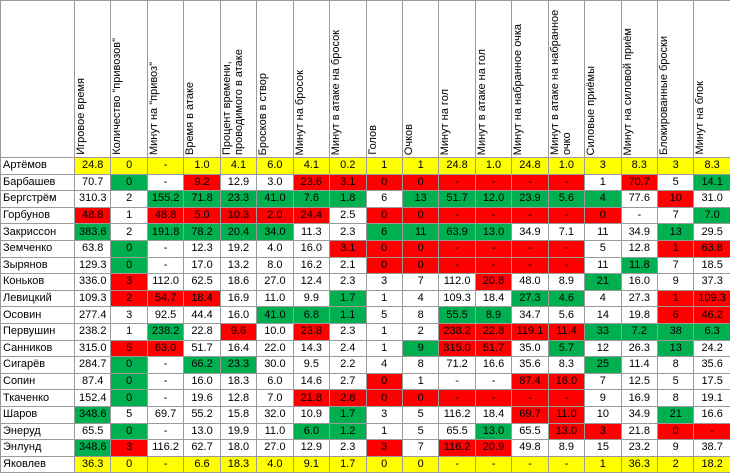 This screenshot has height=474, width=730. I want to click on stat-cell: 6, so click(675, 315).